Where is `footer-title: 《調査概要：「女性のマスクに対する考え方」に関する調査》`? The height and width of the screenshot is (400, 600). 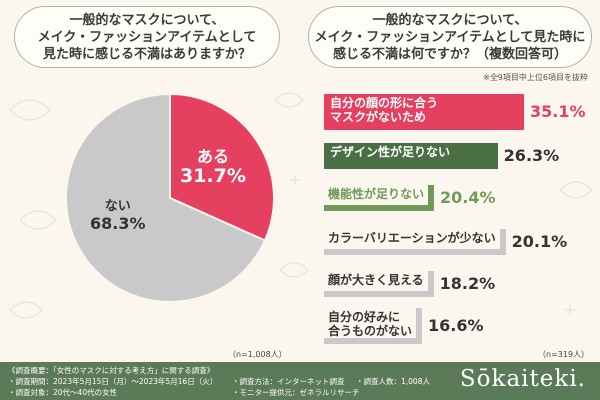 footer-title: 《調査概要：「女性のマスクに対する考え方」に関する調査》 is located at coordinates (111, 370).